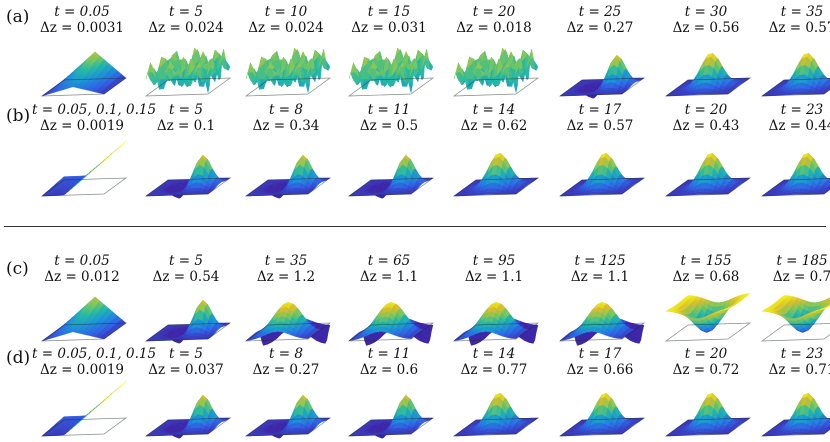  Describe the element at coordinates (389, 126) in the screenshot. I see `delta-z-label: Δz = 0.5` at that location.